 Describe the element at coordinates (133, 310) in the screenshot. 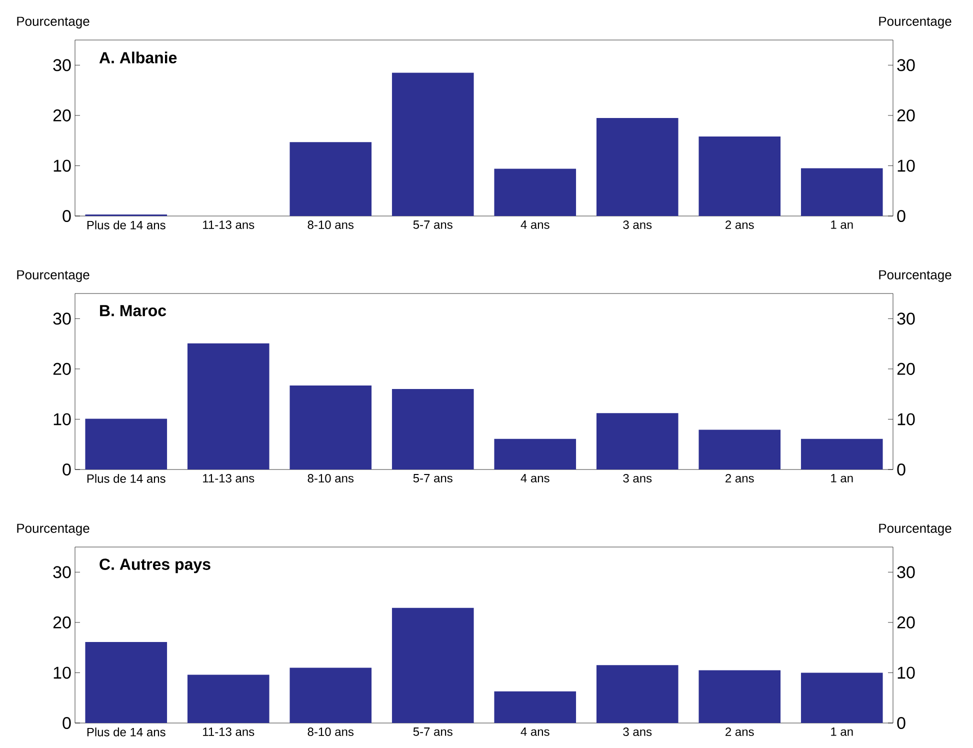

I see `text: B. Maroc` at that location.